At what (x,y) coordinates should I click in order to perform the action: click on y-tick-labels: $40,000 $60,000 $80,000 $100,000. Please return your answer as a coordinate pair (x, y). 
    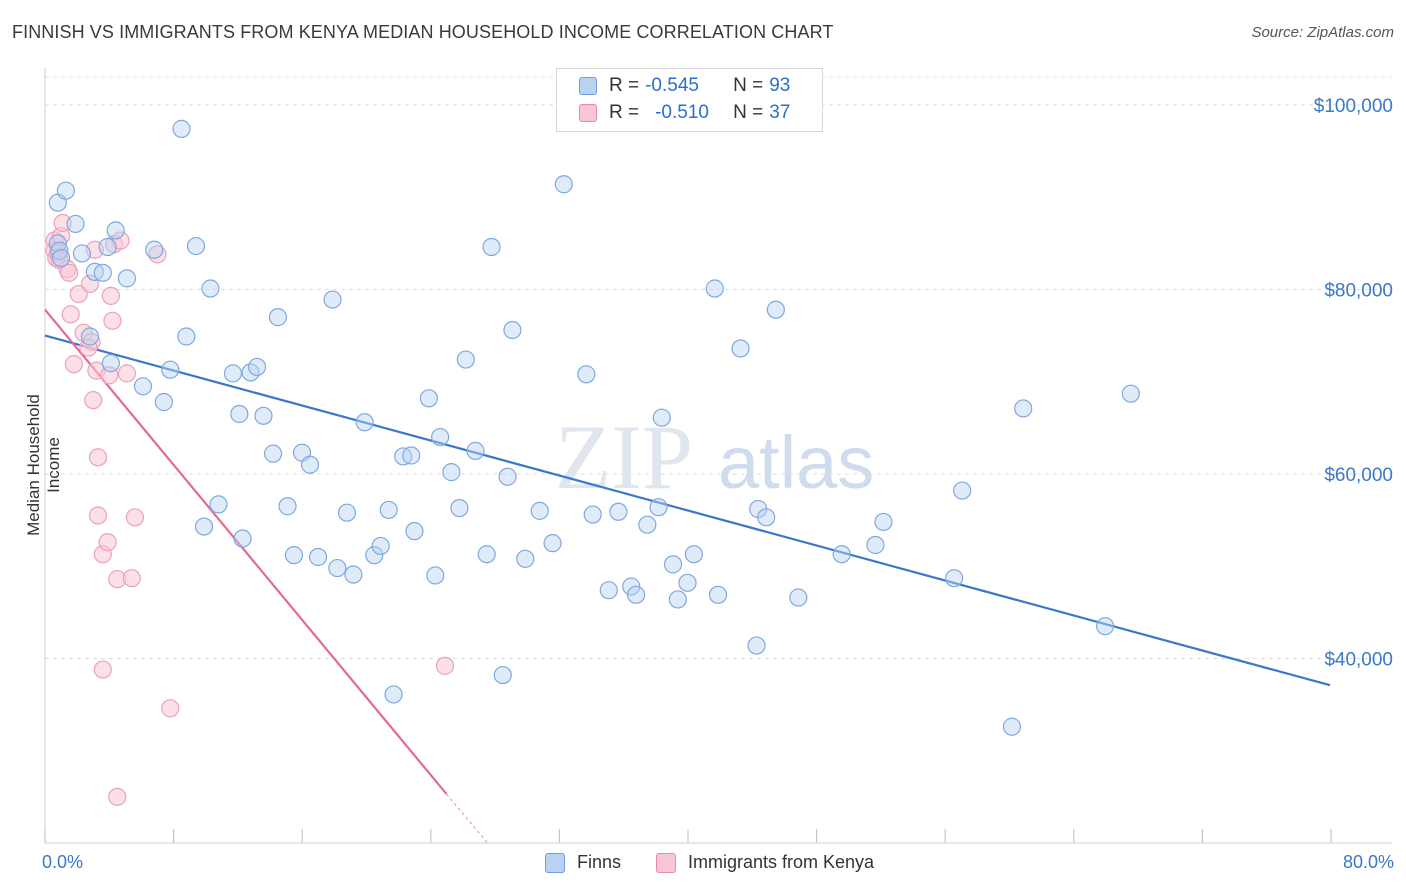
    Looking at the image, I should click on (1353, 383).